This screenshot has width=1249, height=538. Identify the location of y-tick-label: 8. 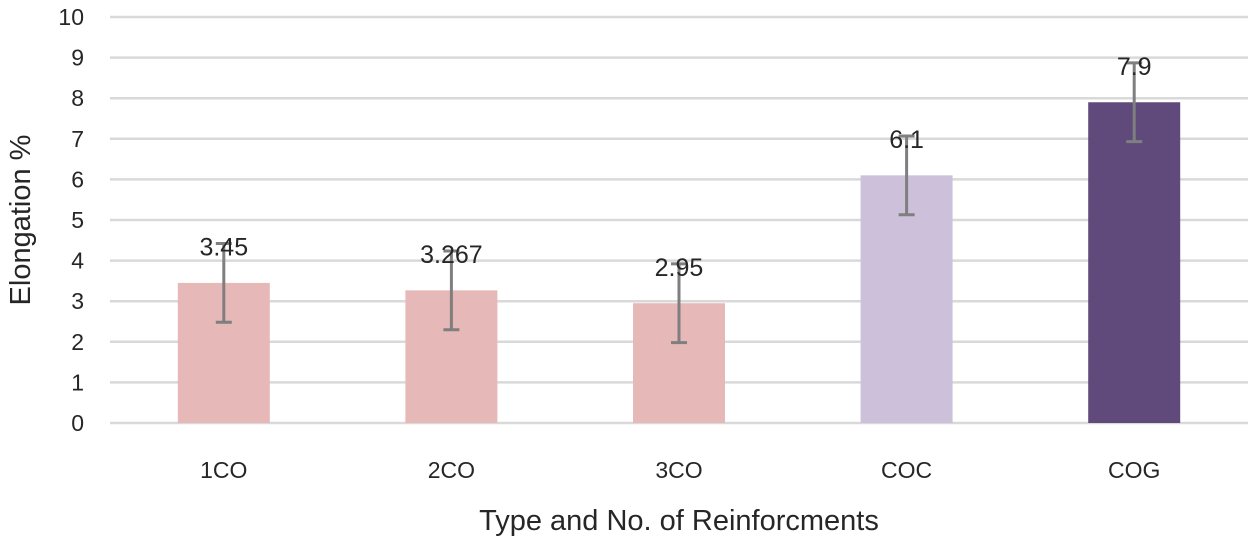
(77, 98).